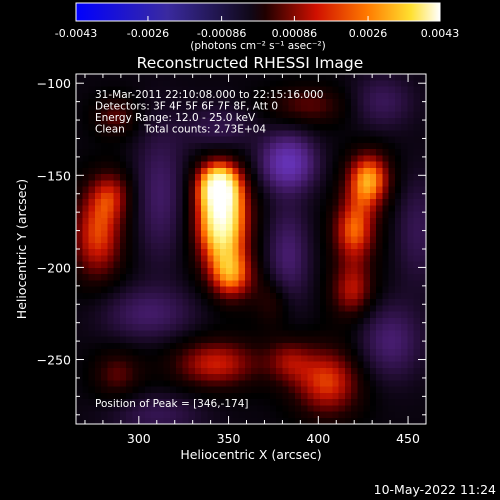 The image size is (500, 500). What do you see at coordinates (440, 33) in the screenshot?
I see `colorbar-tick-label: 0.0043` at bounding box center [440, 33].